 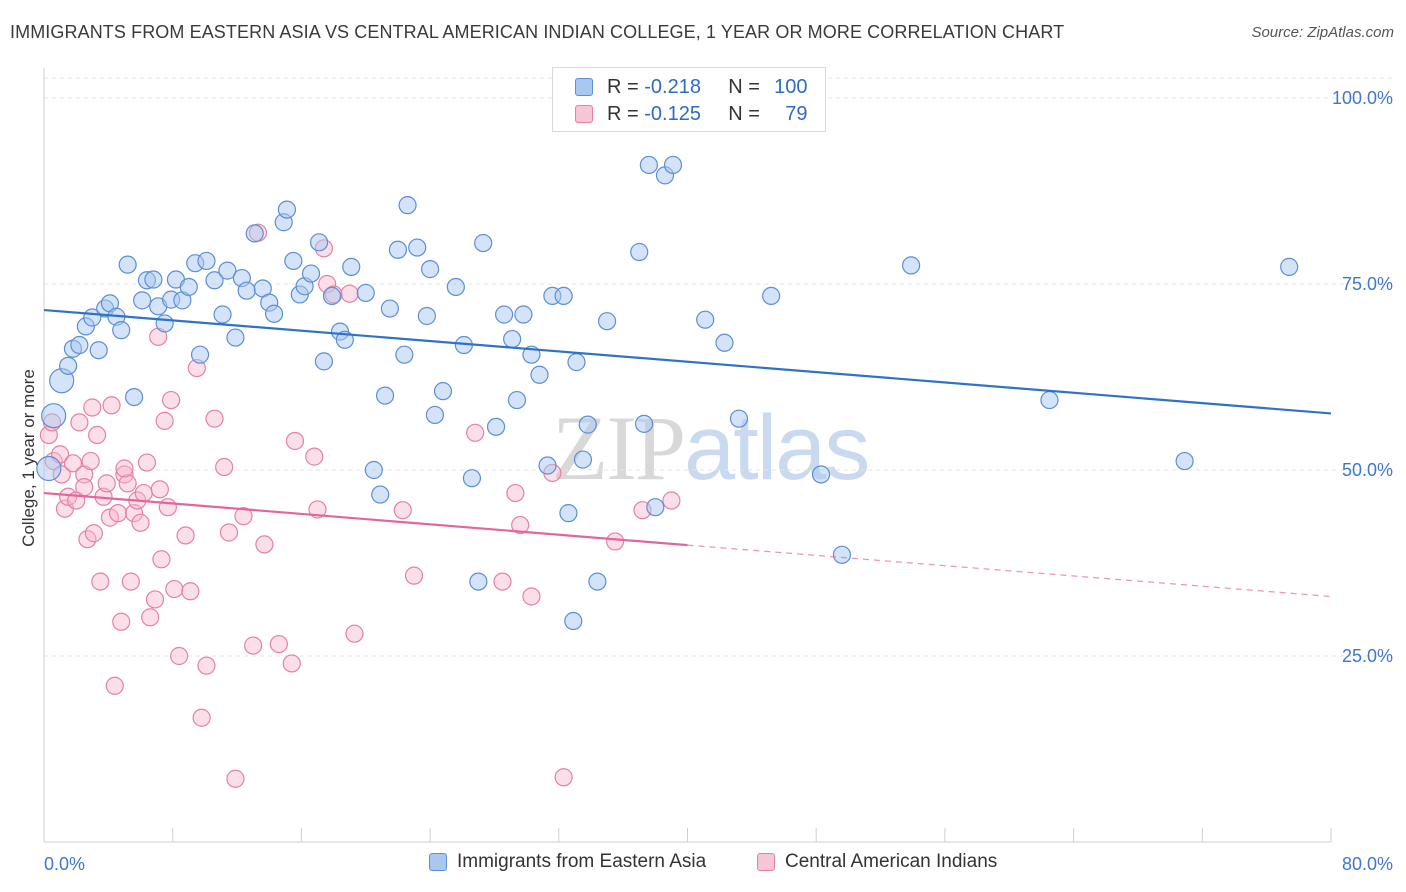 What do you see at coordinates (777, 448) in the screenshot?
I see `watermark-atlas: atlas` at bounding box center [777, 448].